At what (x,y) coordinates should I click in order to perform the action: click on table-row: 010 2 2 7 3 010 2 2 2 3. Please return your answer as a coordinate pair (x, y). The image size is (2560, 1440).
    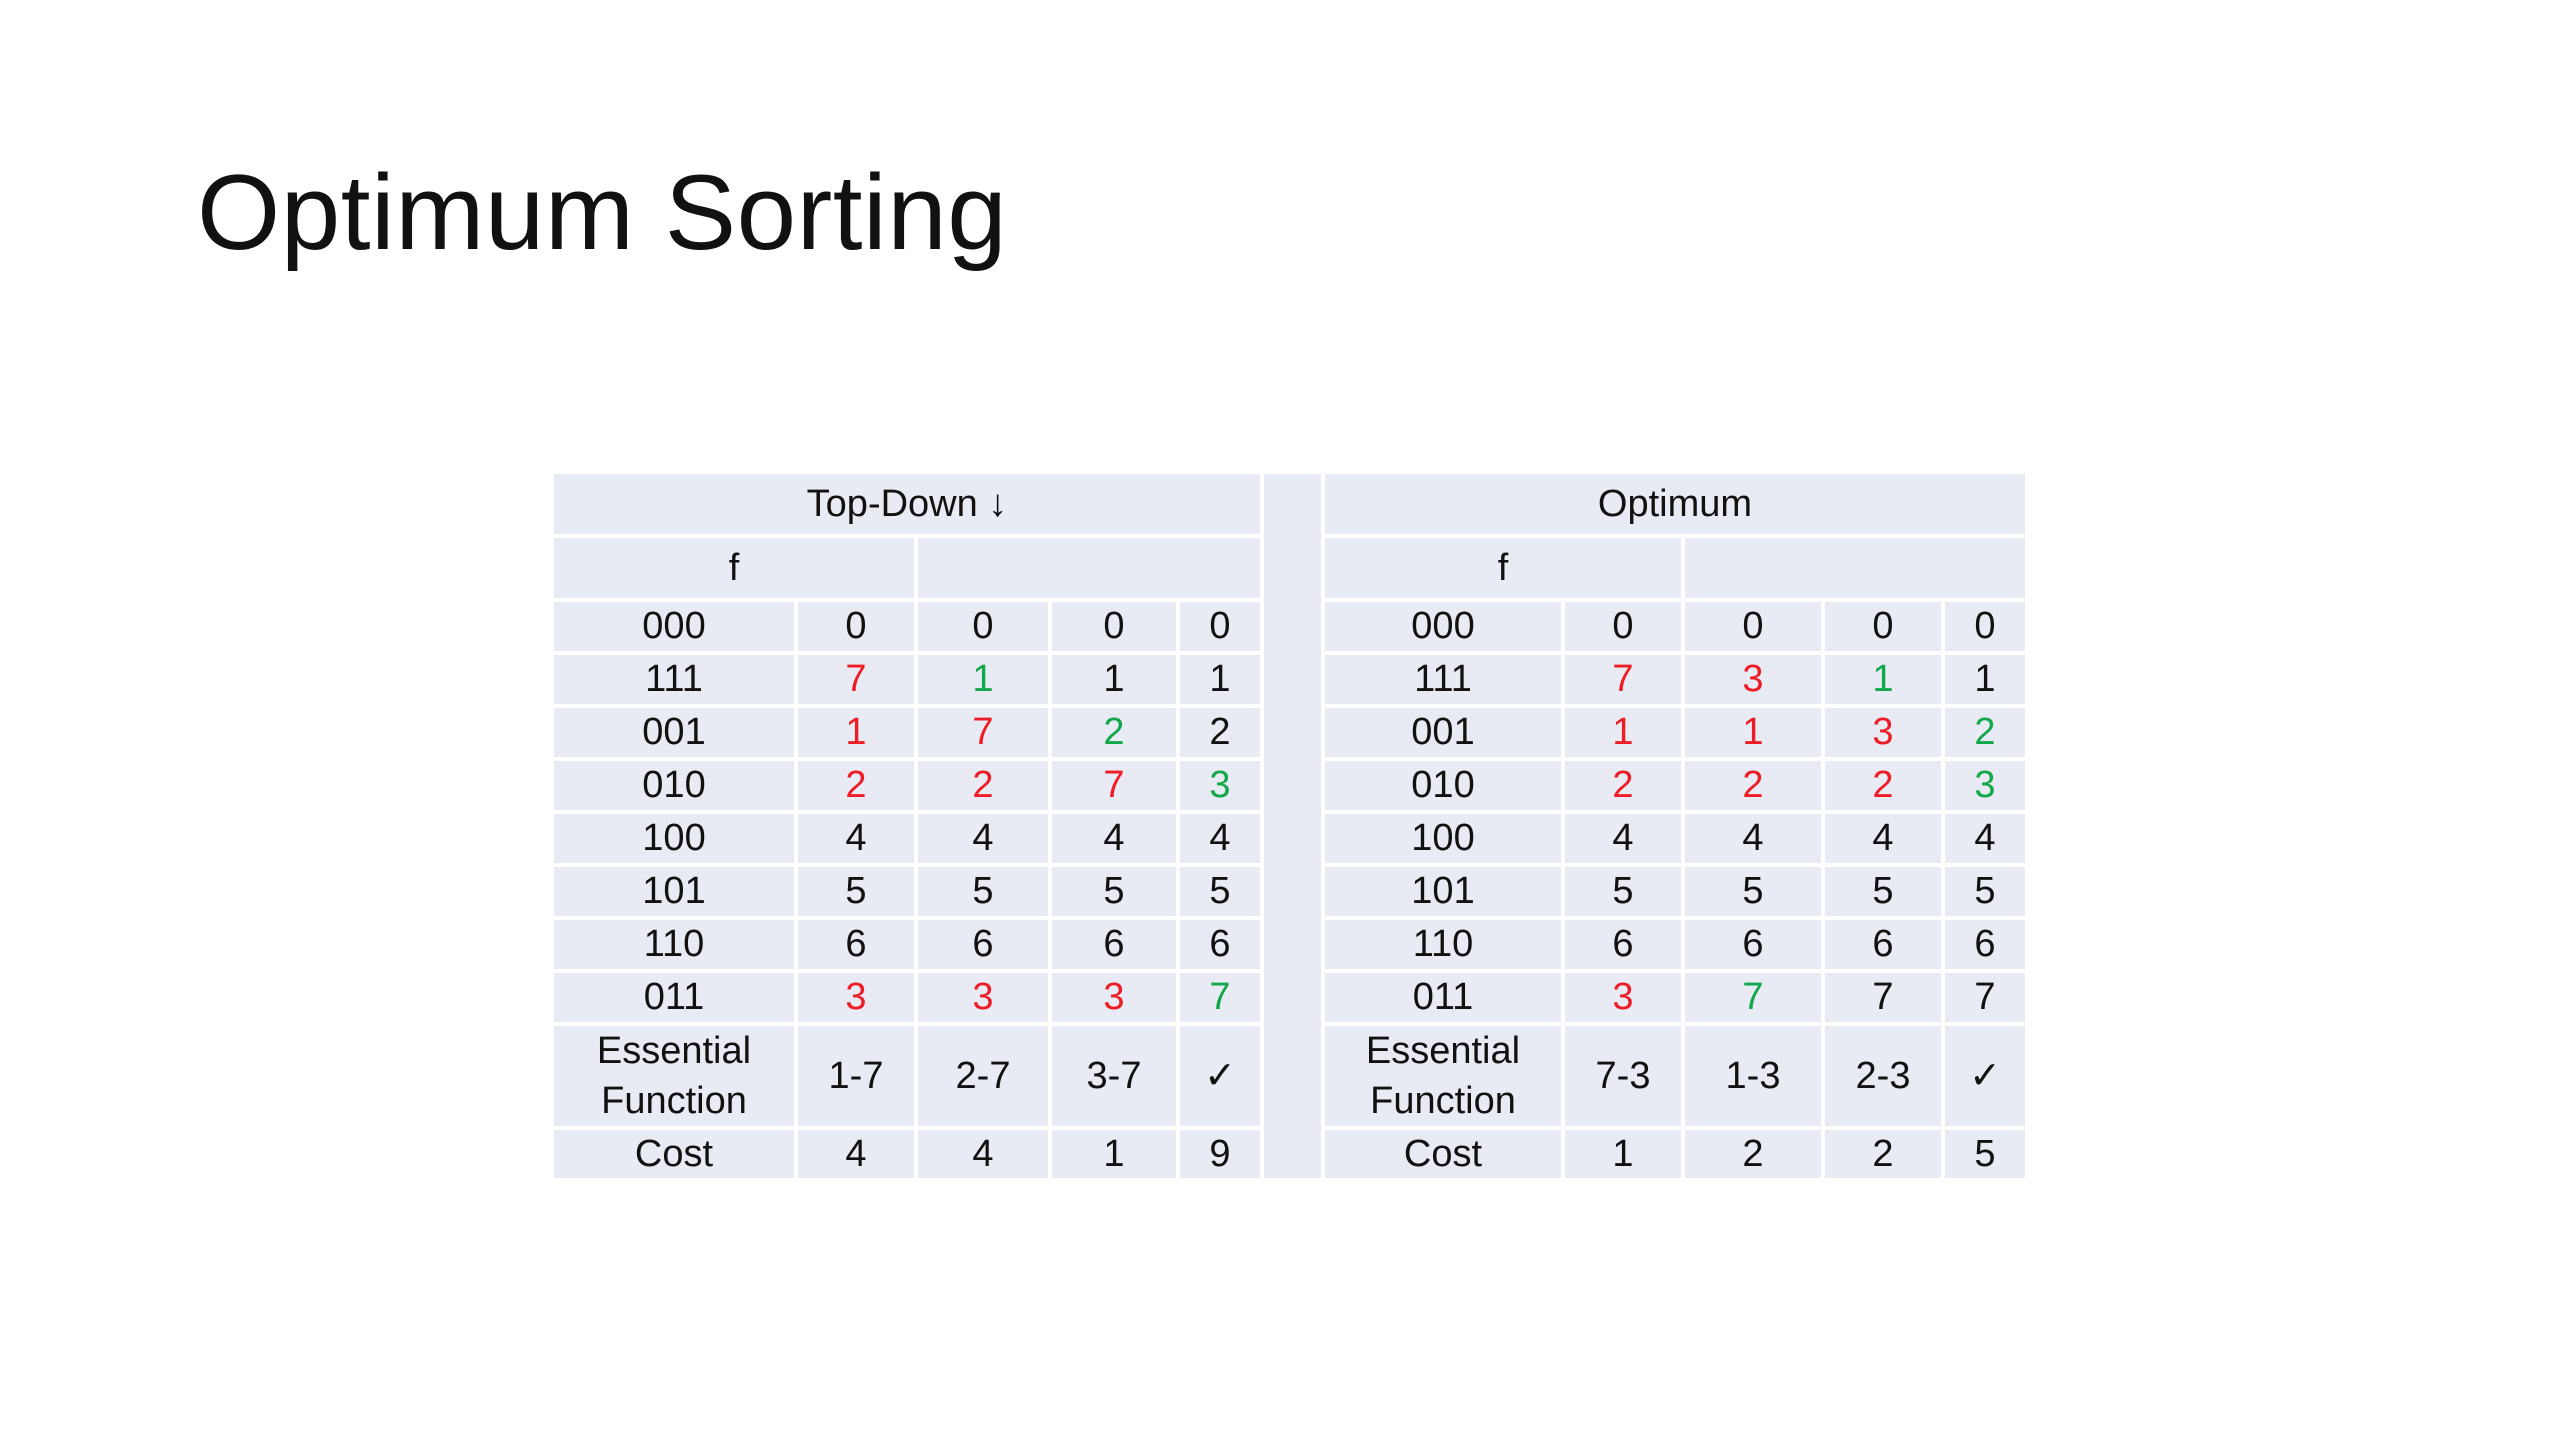
    Looking at the image, I should click on (1289, 785).